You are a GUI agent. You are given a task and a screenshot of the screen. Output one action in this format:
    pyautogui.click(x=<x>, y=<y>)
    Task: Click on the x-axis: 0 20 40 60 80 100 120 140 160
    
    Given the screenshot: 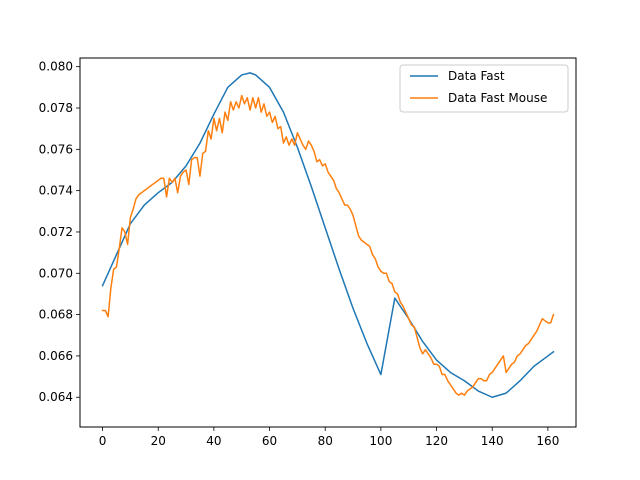 What is the action you would take?
    pyautogui.click(x=329, y=437)
    